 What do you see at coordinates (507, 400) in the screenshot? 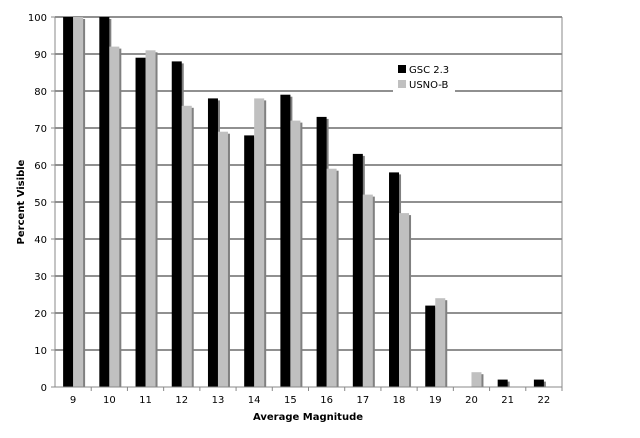
I see `x-tick-label: 21` at bounding box center [507, 400].